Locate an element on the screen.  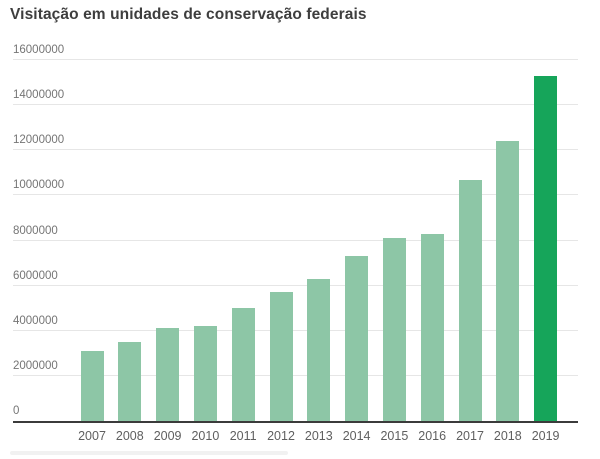
bar-2019 is located at coordinates (546, 248).